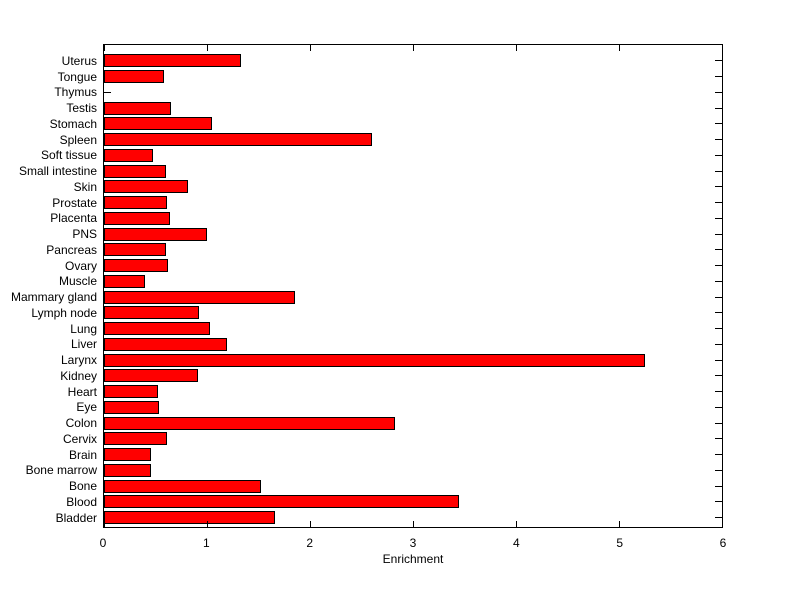  What do you see at coordinates (79, 60) in the screenshot?
I see `y-tick-label: Uterus` at bounding box center [79, 60].